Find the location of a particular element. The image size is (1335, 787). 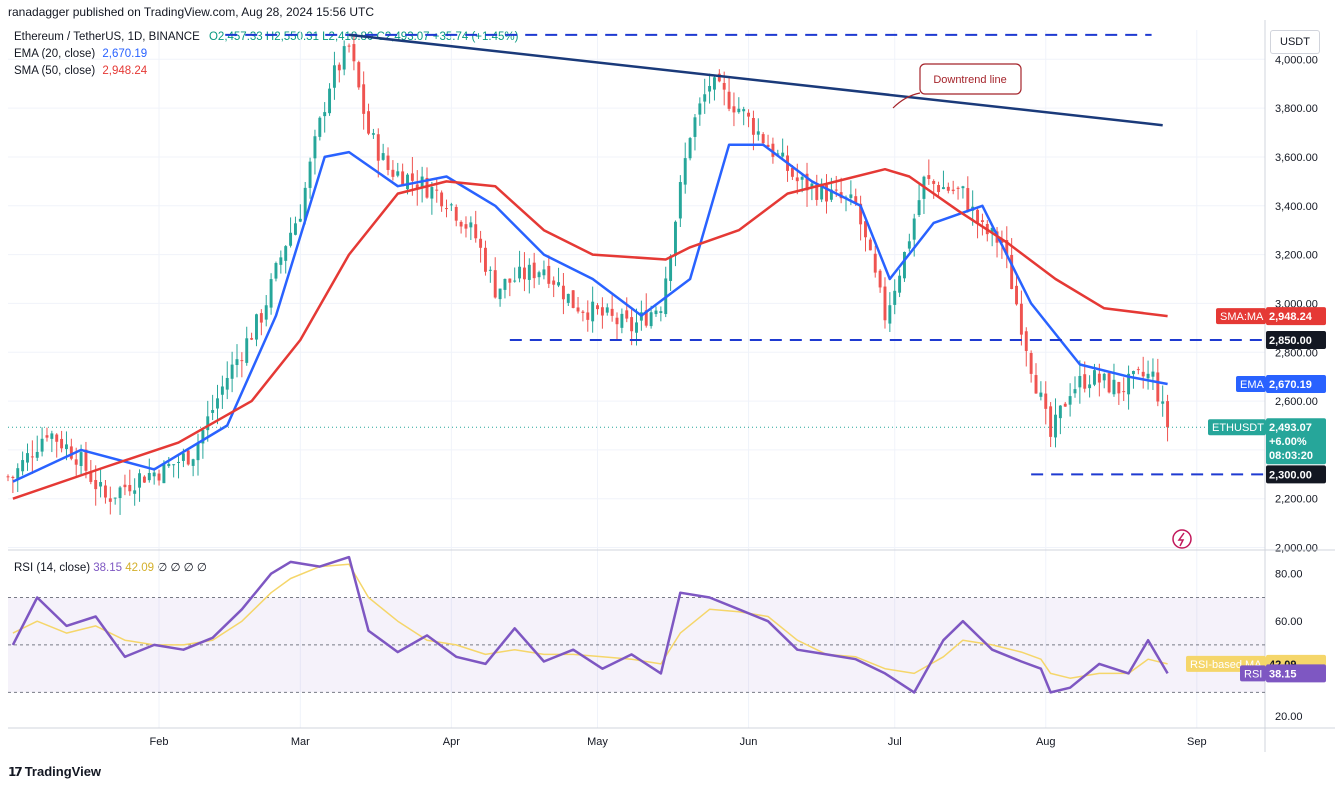

sma-value-tag is located at coordinates (1296, 316).